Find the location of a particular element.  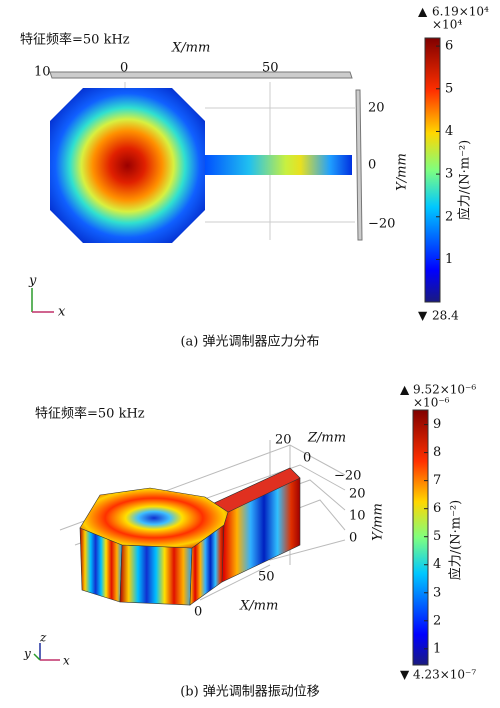

colorbar-tick-label: 9 is located at coordinates (437, 424).